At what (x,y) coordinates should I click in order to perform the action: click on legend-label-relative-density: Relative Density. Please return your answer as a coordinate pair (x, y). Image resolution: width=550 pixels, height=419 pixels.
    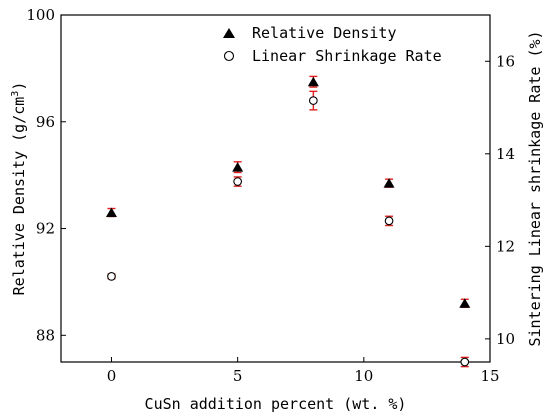
    Looking at the image, I should click on (324, 33).